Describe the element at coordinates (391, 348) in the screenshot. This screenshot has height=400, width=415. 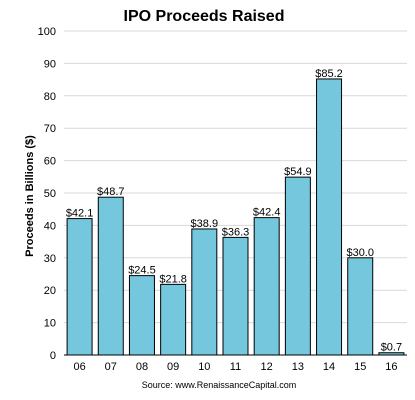
I see `data-label: $0.7` at that location.